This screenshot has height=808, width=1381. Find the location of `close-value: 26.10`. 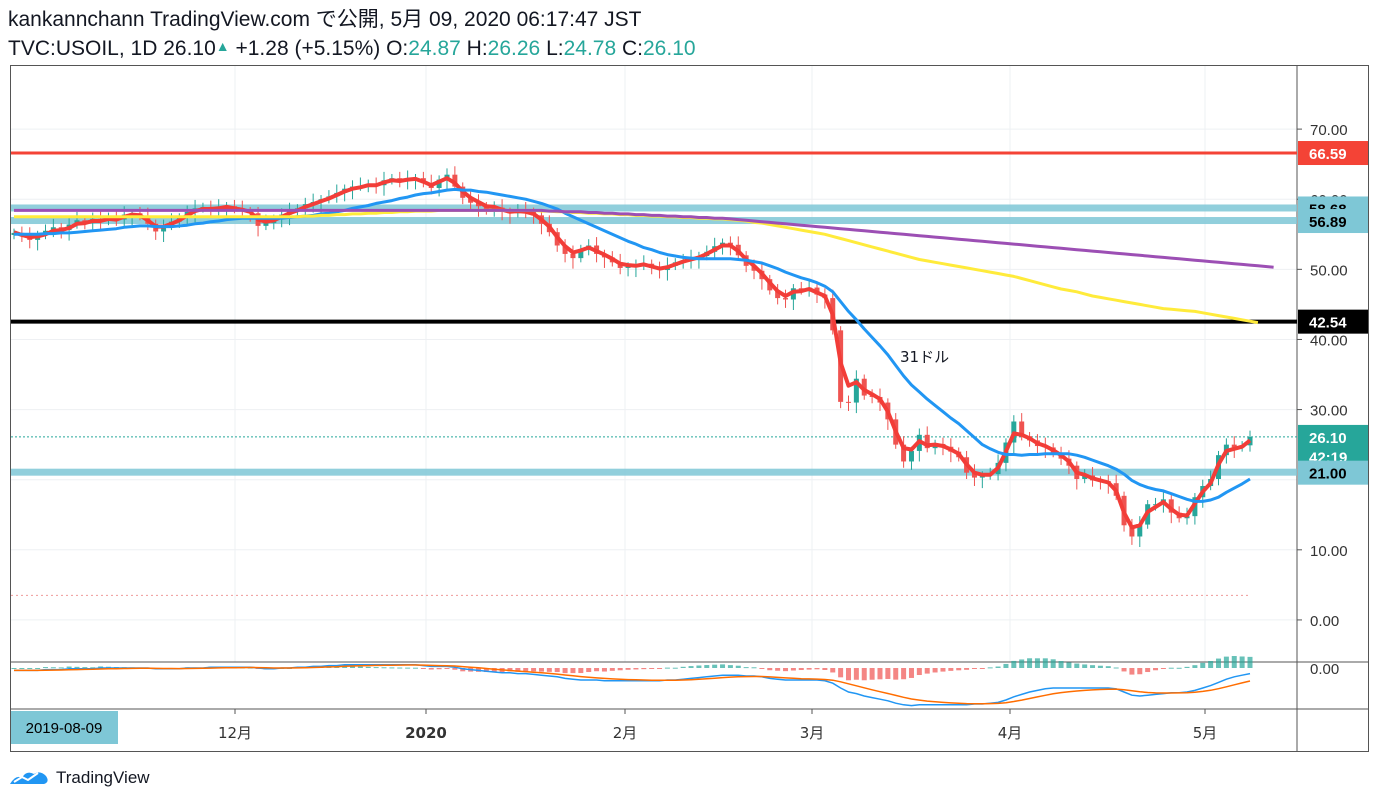

close-value: 26.10 is located at coordinates (669, 48).